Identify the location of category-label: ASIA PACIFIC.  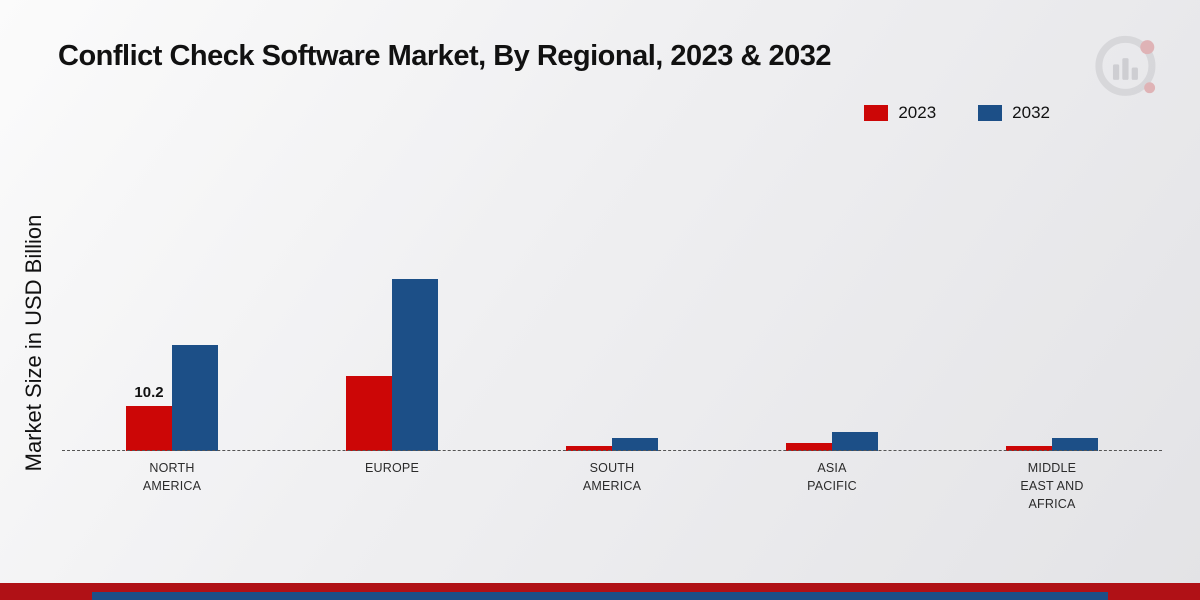
(832, 477).